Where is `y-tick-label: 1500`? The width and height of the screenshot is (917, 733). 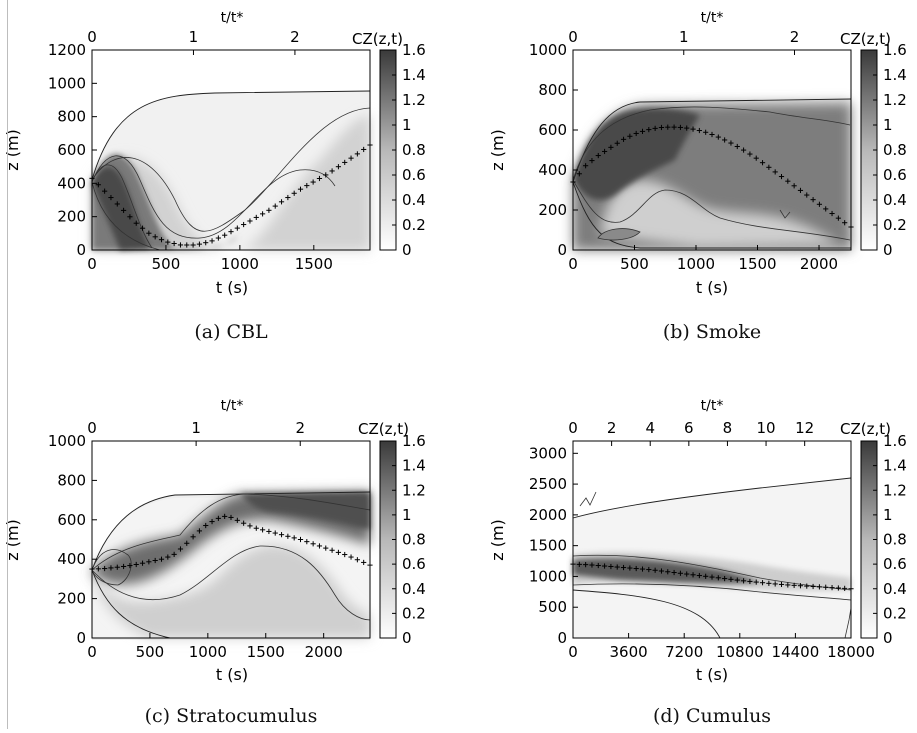 y-tick-label: 1500 is located at coordinates (548, 546).